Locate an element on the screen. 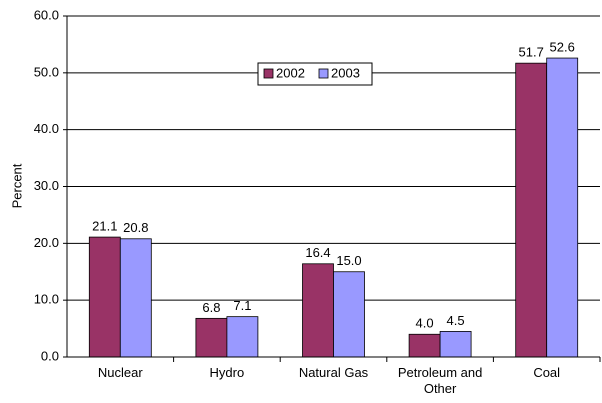 This screenshot has height=403, width=602. y-tick-label: 40.0 is located at coordinates (46, 128).